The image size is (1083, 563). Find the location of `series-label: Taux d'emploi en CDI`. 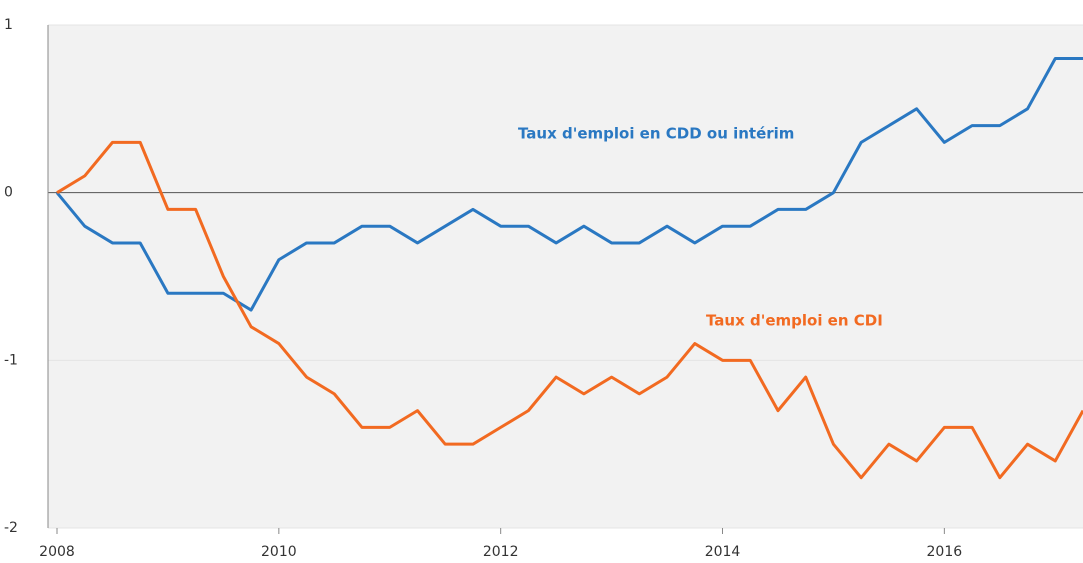

series-label: Taux d'emploi en CDI is located at coordinates (794, 321).